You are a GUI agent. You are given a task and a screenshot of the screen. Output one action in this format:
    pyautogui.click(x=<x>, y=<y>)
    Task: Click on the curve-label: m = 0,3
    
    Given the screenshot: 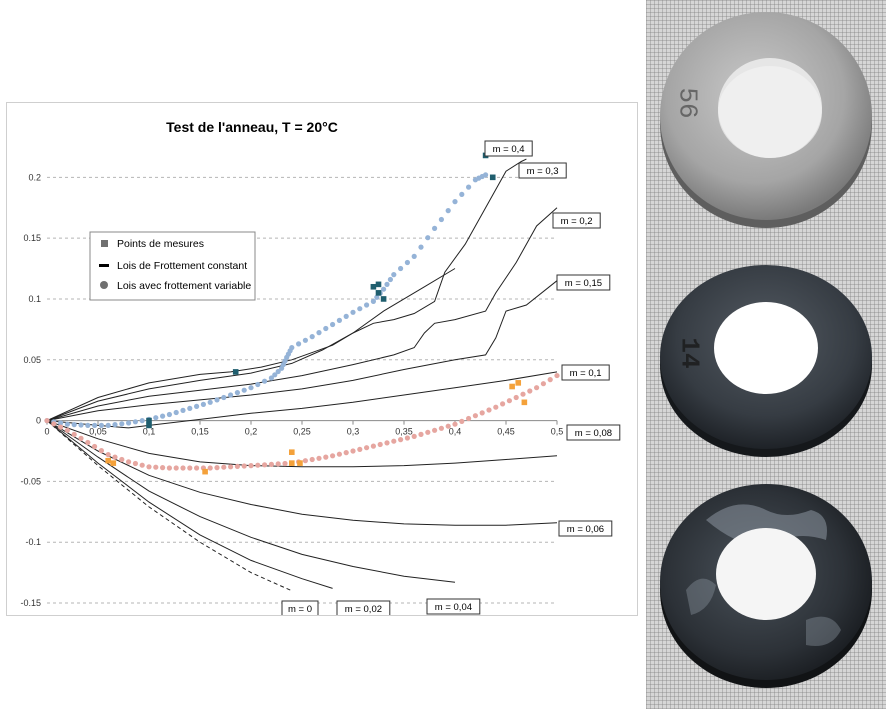 What is the action you would take?
    pyautogui.click(x=542, y=170)
    